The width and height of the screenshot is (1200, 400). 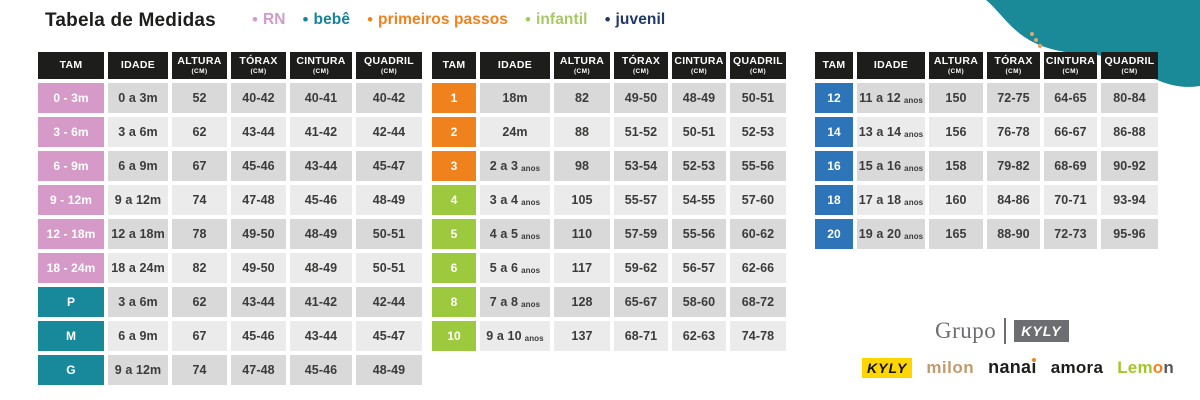 What do you see at coordinates (1129, 98) in the screenshot?
I see `quadril-cell: 80-84` at bounding box center [1129, 98].